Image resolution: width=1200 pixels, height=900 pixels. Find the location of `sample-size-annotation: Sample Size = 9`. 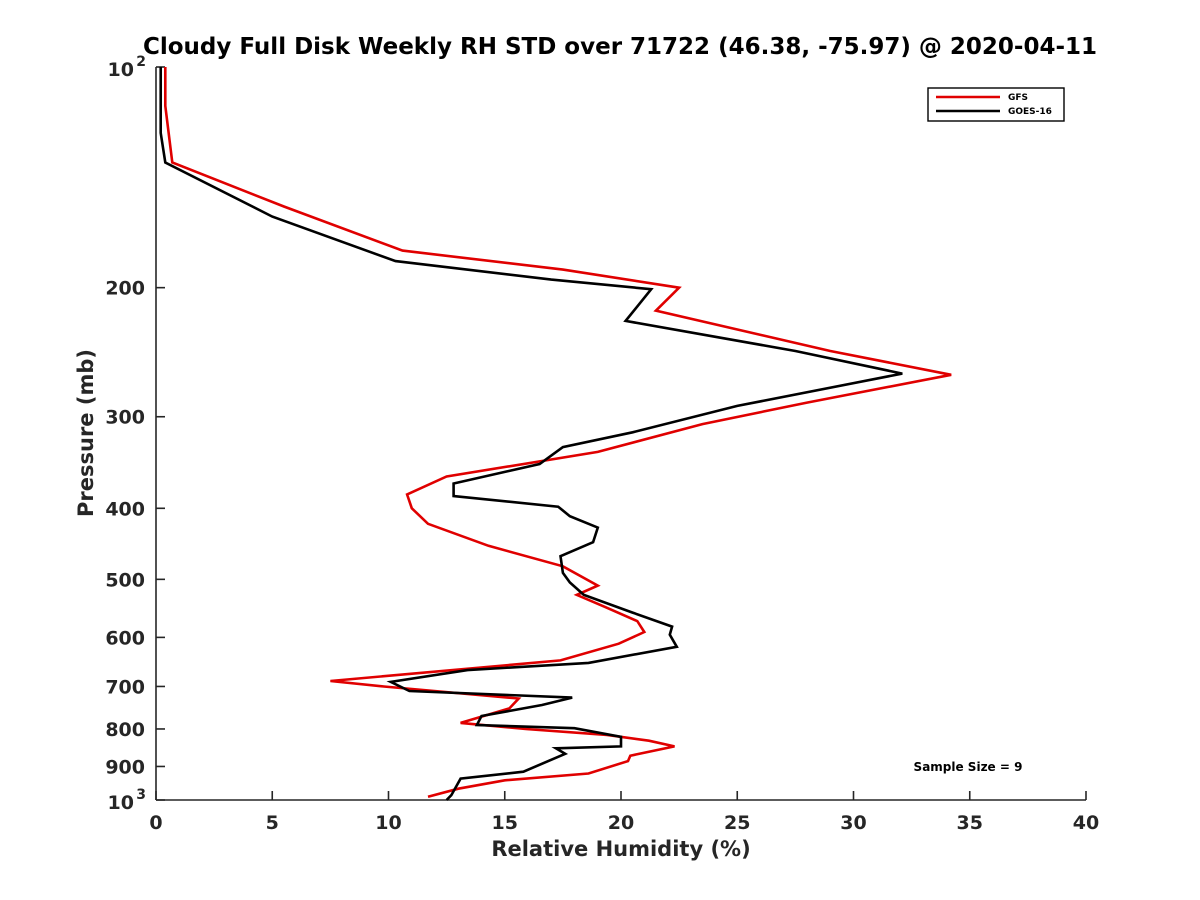

sample-size-annotation: Sample Size = 9 is located at coordinates (968, 767).